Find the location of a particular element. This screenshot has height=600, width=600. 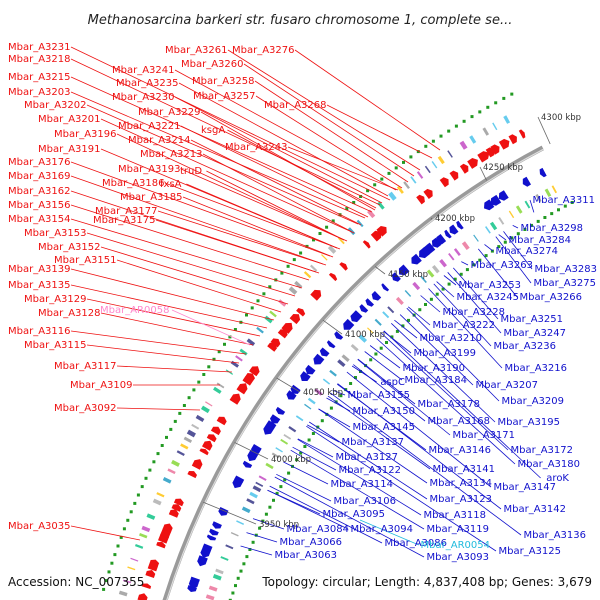

right-gene-label: Mbar_A3247 is located at coordinates (534, 333).